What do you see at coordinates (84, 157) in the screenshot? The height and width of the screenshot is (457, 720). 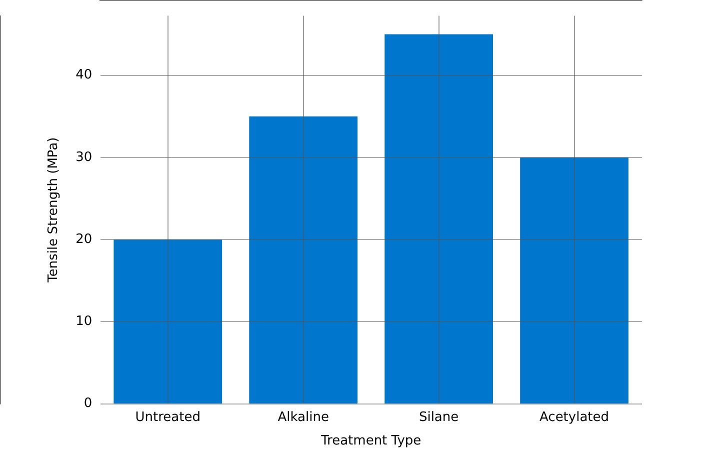 I see `y-tick-label: 30` at bounding box center [84, 157].